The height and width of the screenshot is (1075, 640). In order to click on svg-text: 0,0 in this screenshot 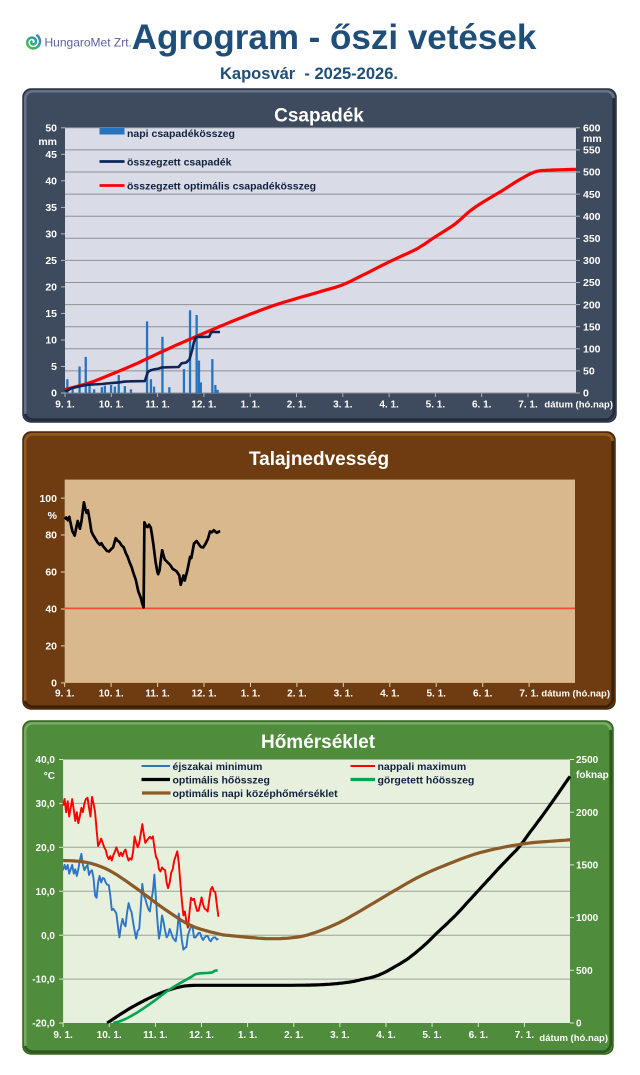, I will do `click(48, 936)`.